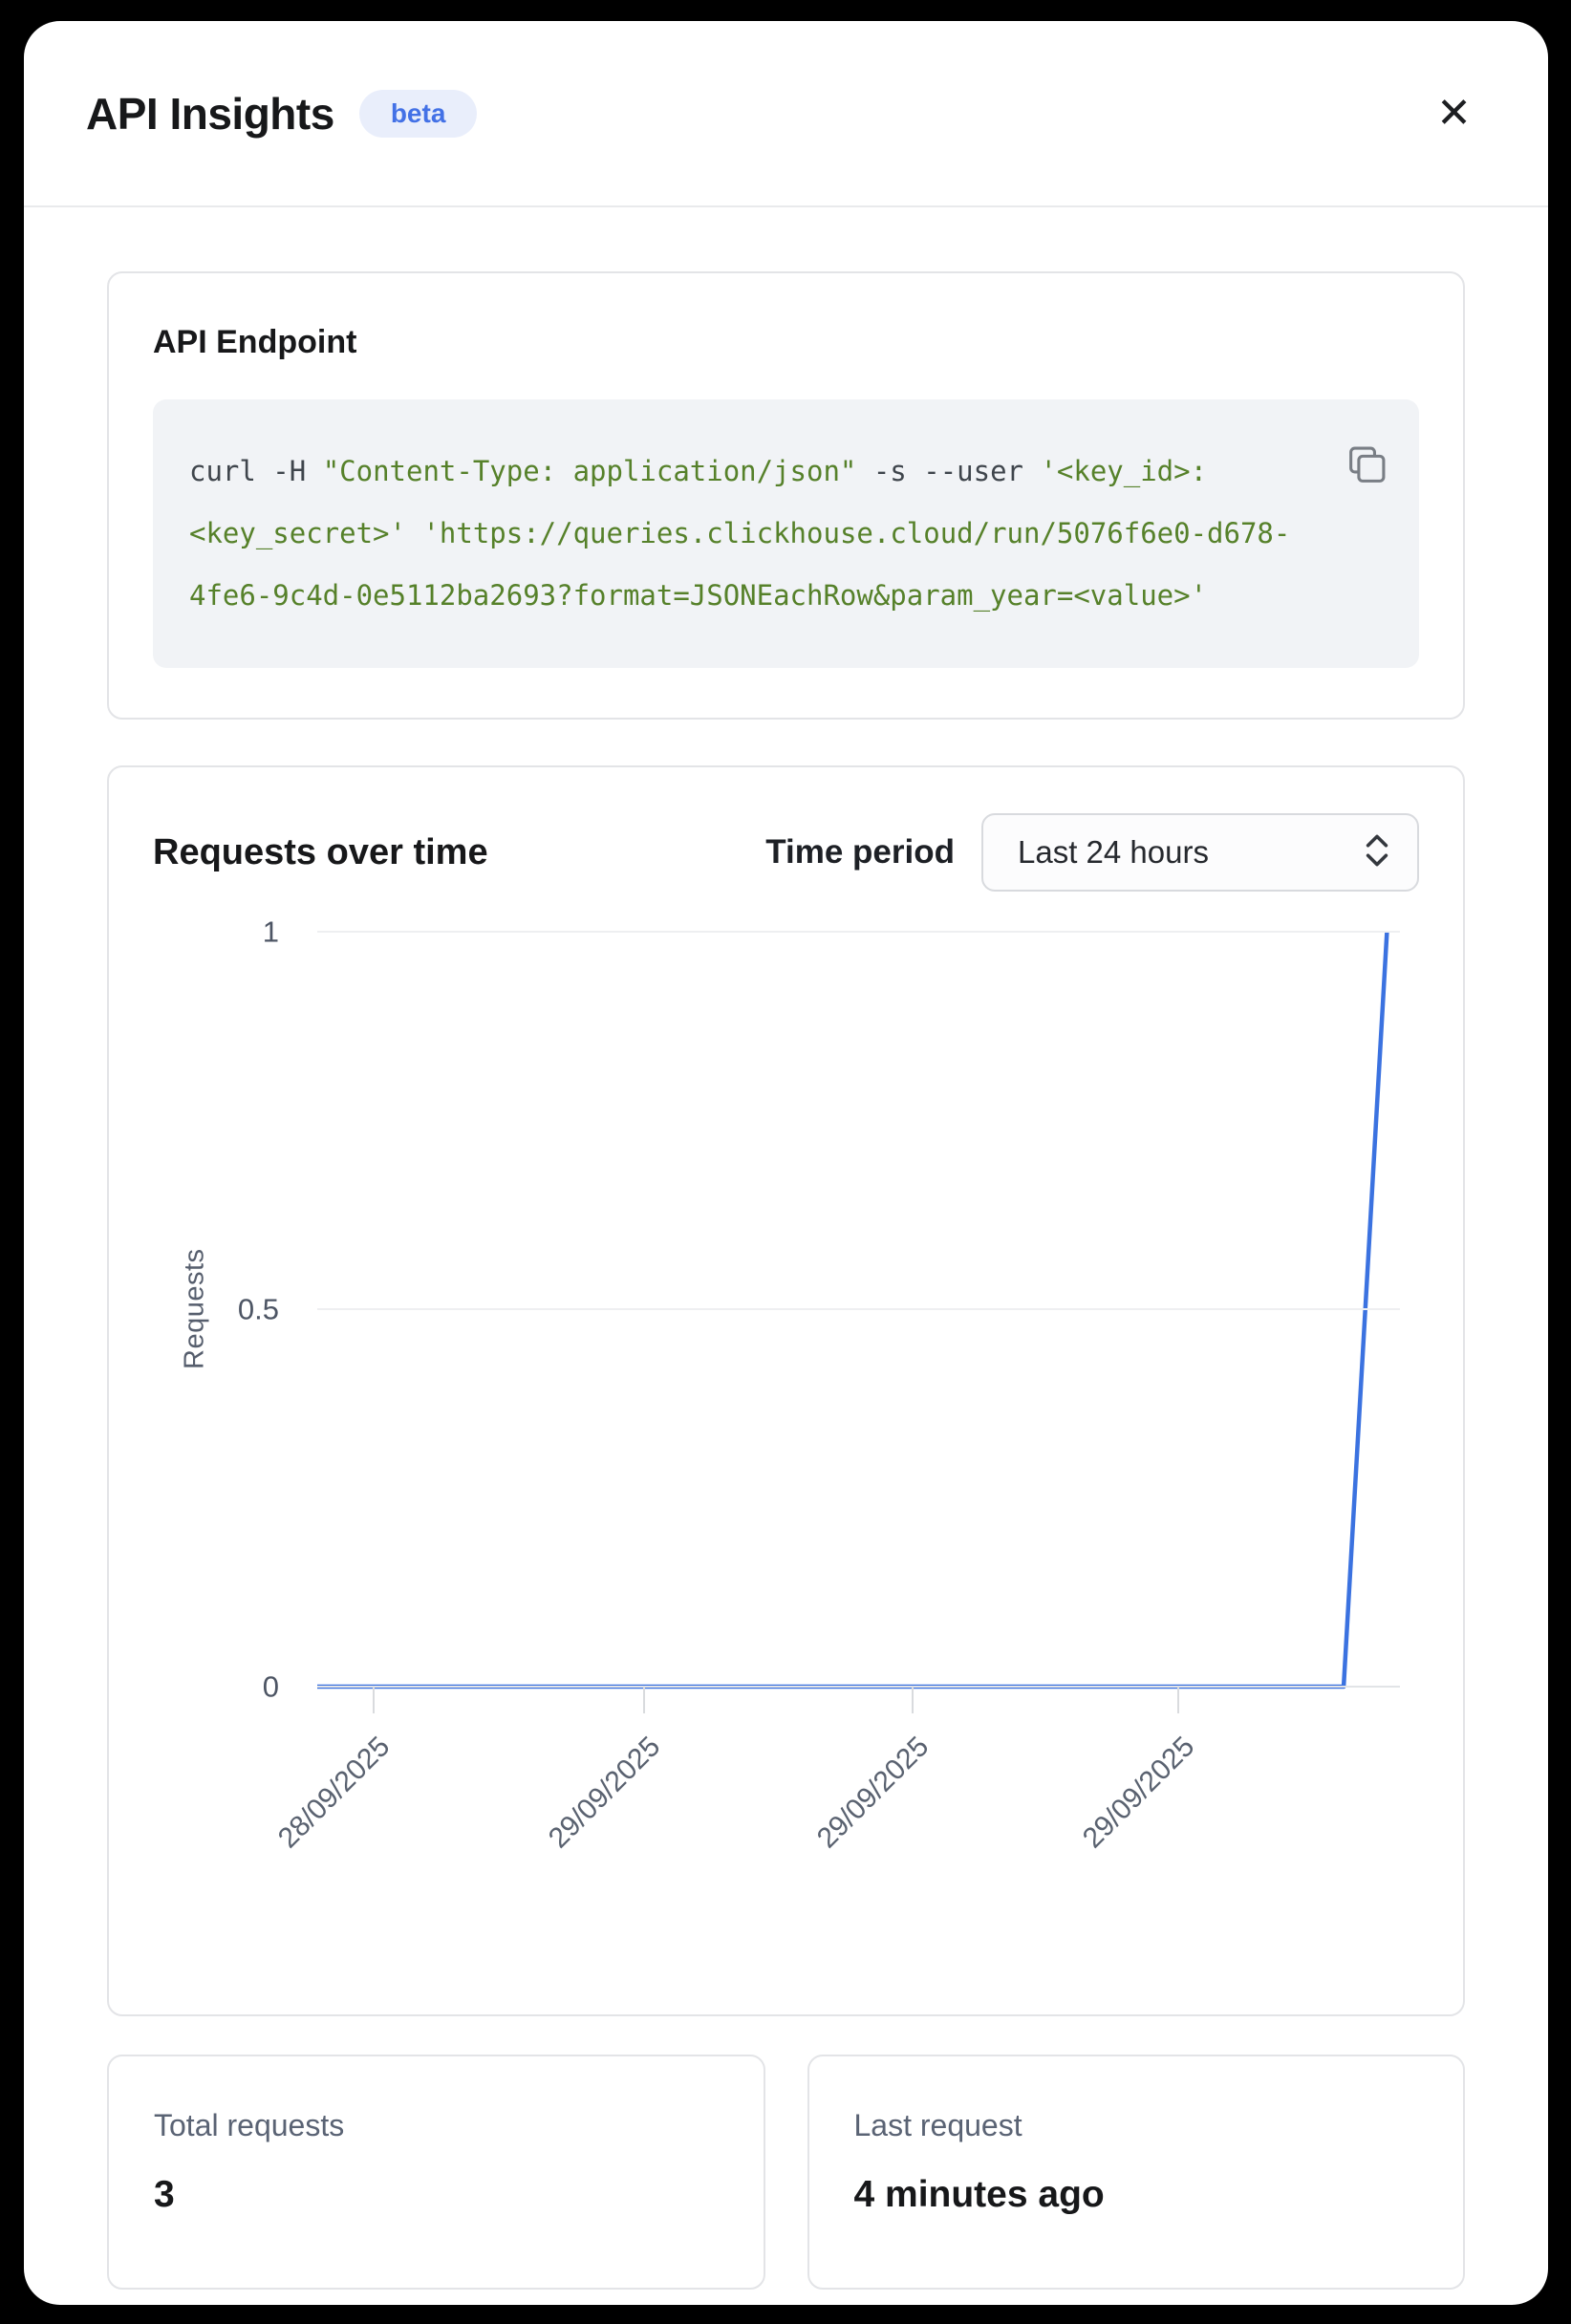  I want to click on time-period-value: Last 24 hours, so click(1114, 852).